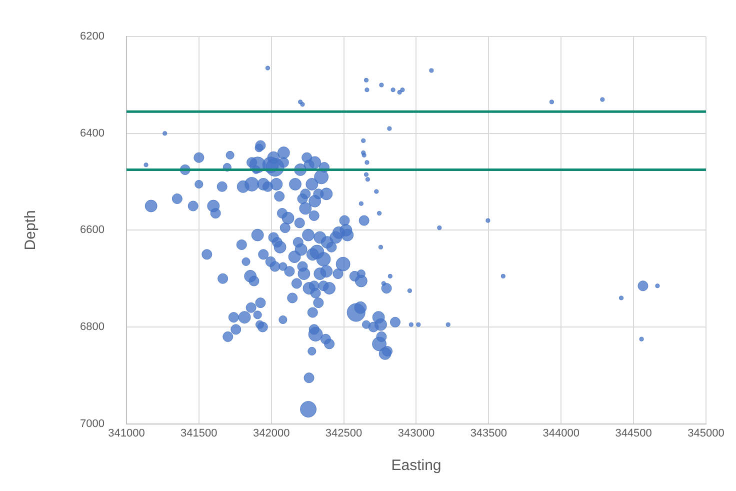 This screenshot has width=736, height=491. Describe the element at coordinates (343, 433) in the screenshot. I see `x-tick-label: 342500` at that location.